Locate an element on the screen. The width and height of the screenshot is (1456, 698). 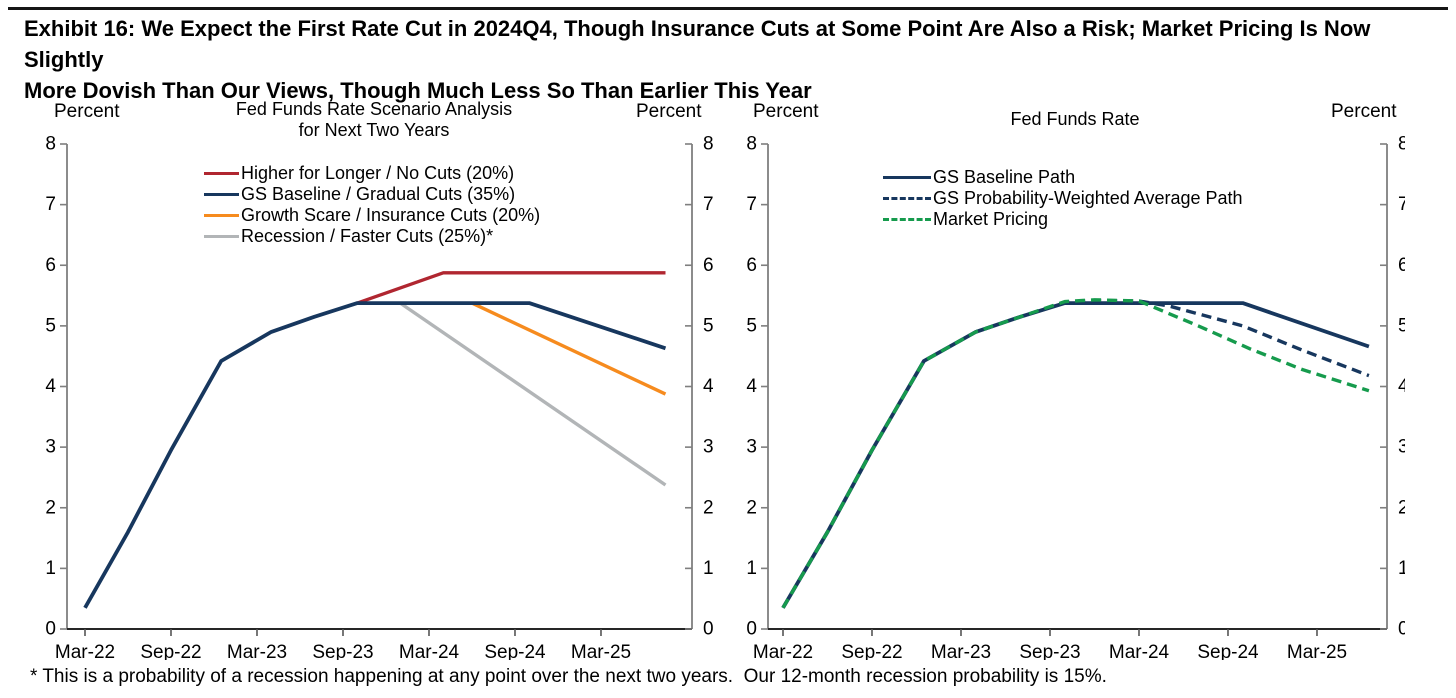
legend-label: Higher for Longer / No Cuts (20%) is located at coordinates (378, 173).